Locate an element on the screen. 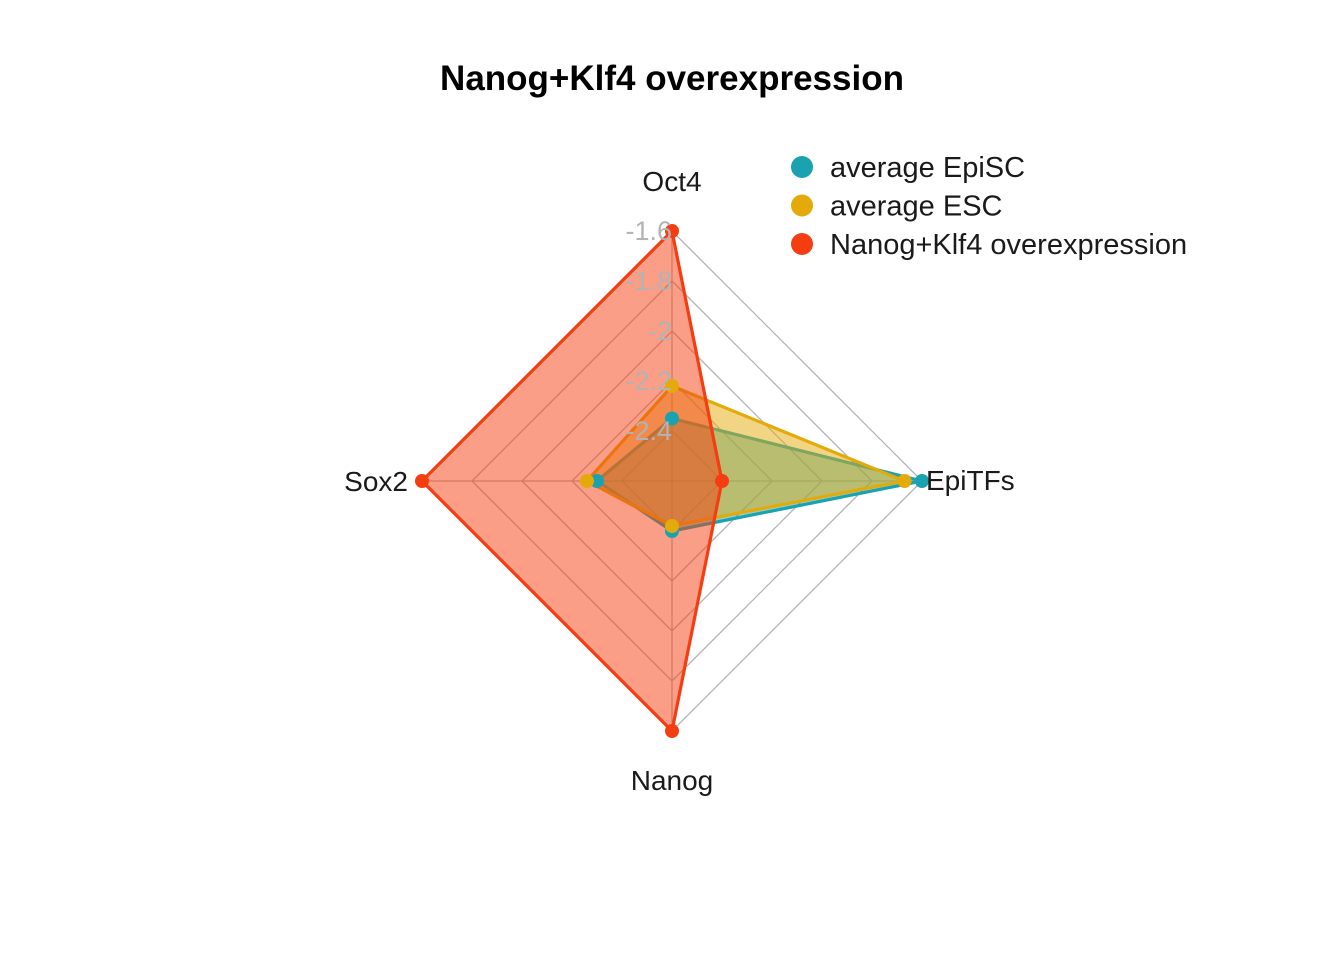 This screenshot has width=1344, height=960. axis-label-epitfs: EpiTFs is located at coordinates (970, 480).